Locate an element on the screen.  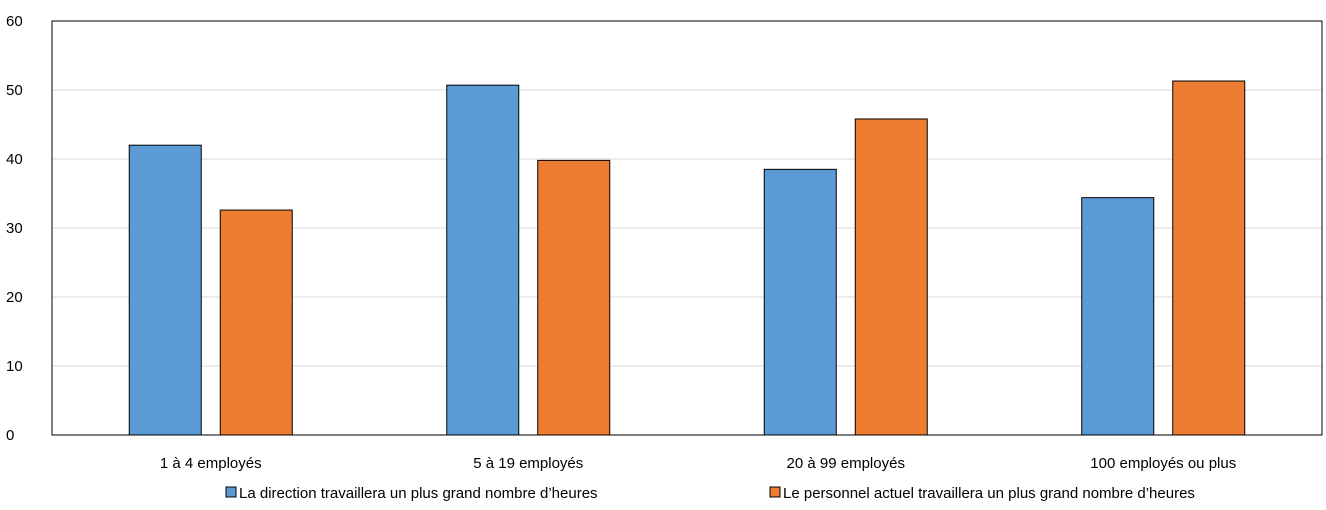
x-tick-label: 5 à 19 employés is located at coordinates (528, 463).